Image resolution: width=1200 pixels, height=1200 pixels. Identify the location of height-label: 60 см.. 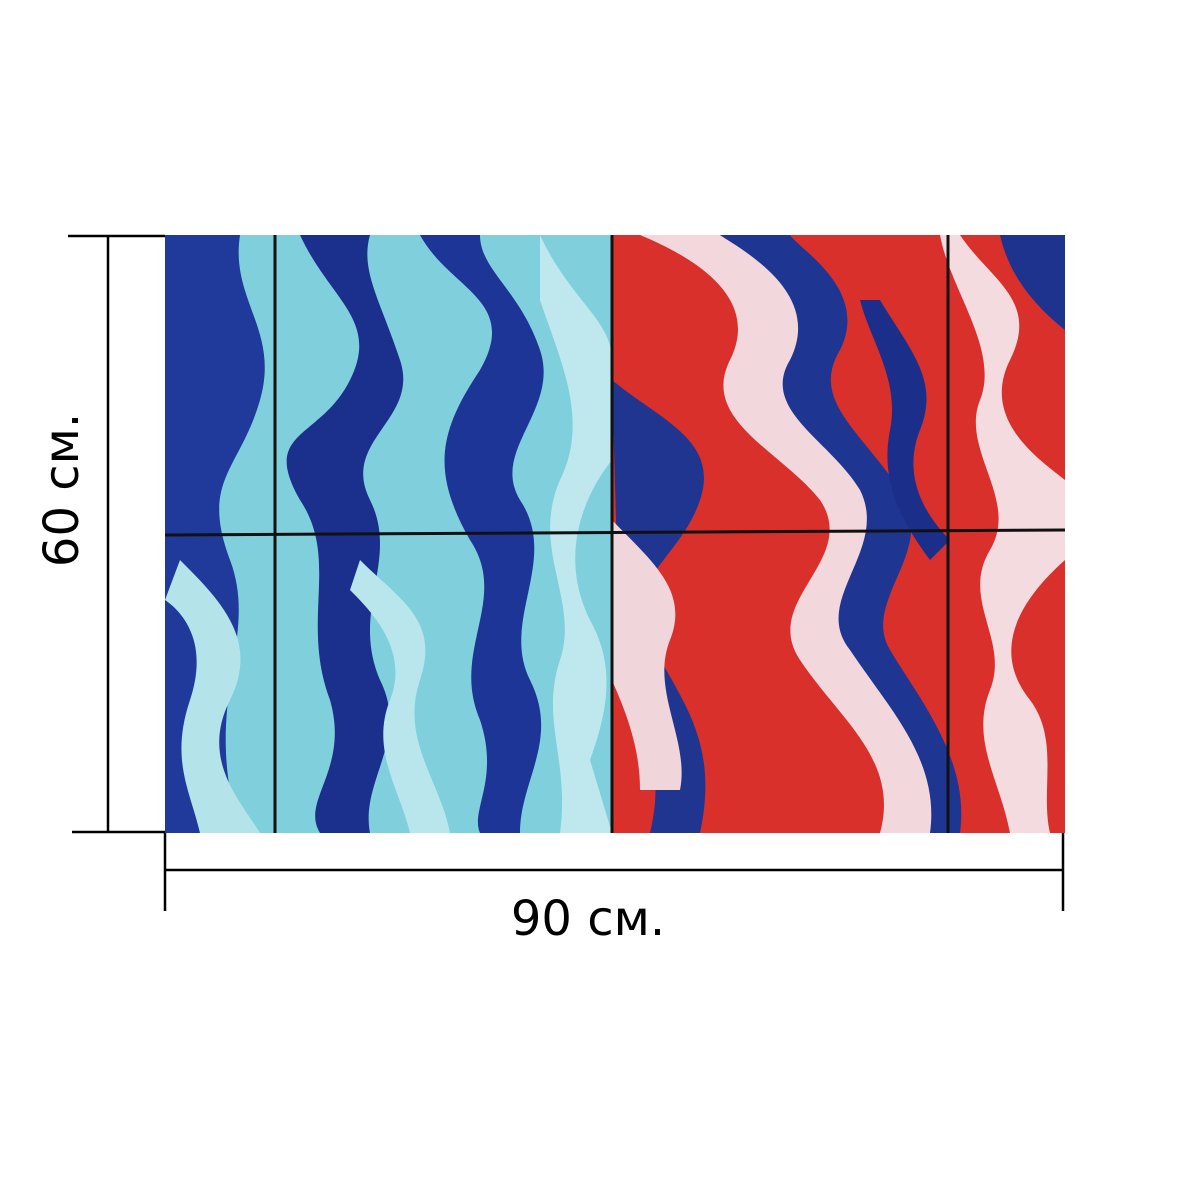
(62, 490).